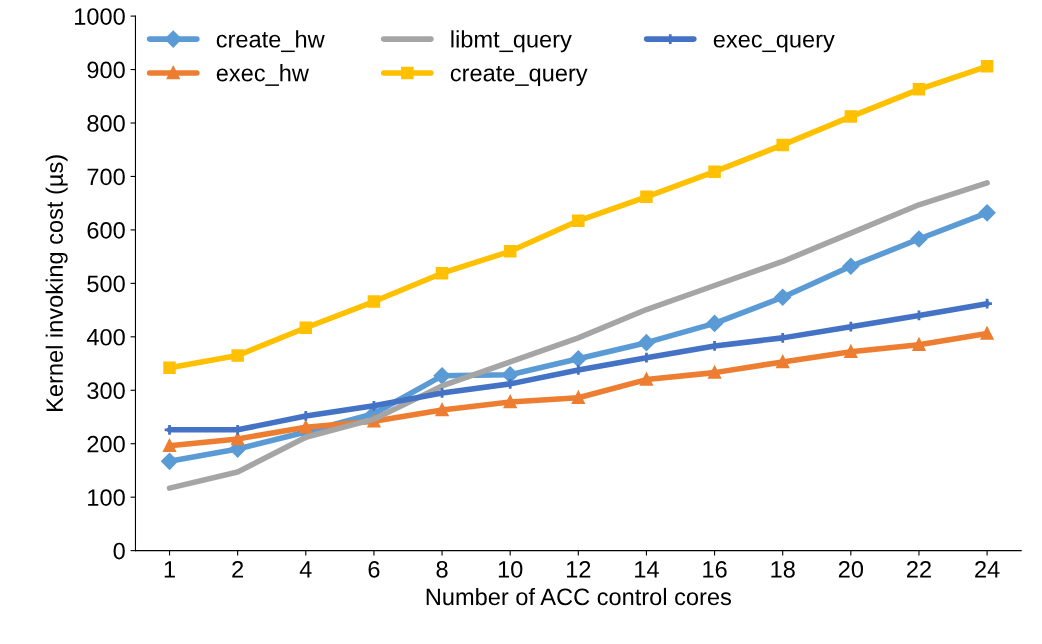 The image size is (1042, 644). Describe the element at coordinates (919, 569) in the screenshot. I see `x-tick-label: 22` at that location.